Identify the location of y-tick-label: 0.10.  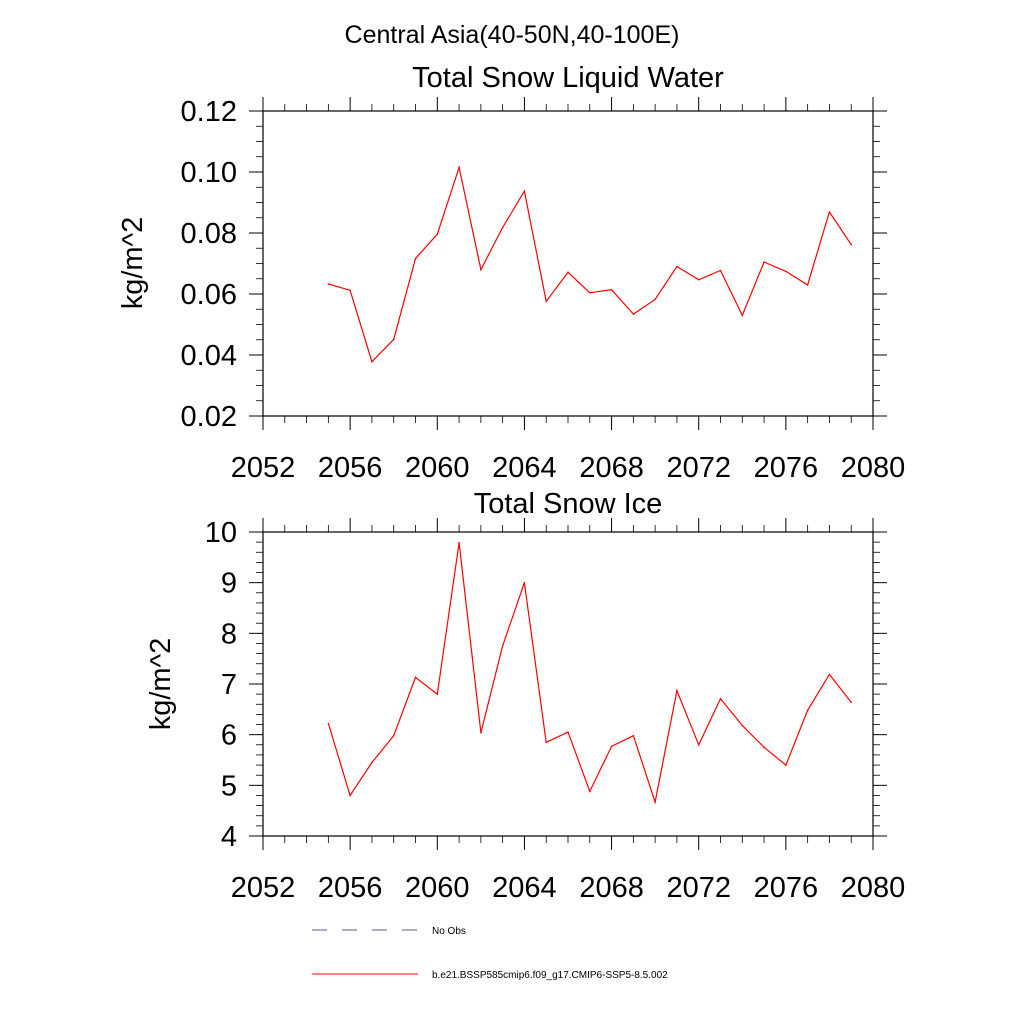
(209, 173).